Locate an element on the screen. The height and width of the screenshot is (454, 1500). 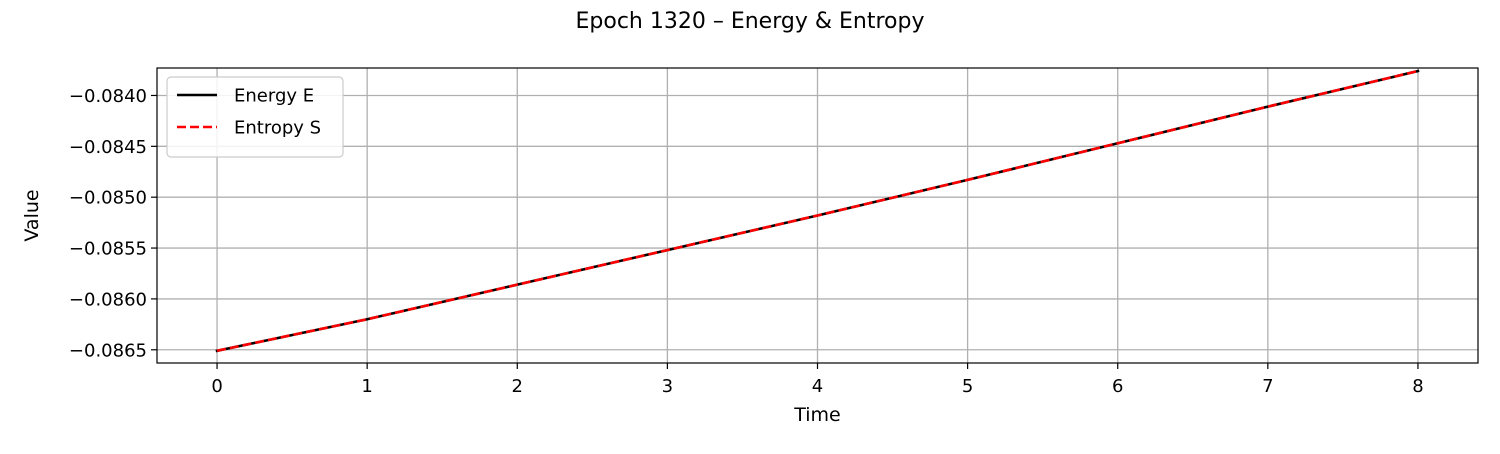
y-tick-label: −0.0855 is located at coordinates (108, 249).